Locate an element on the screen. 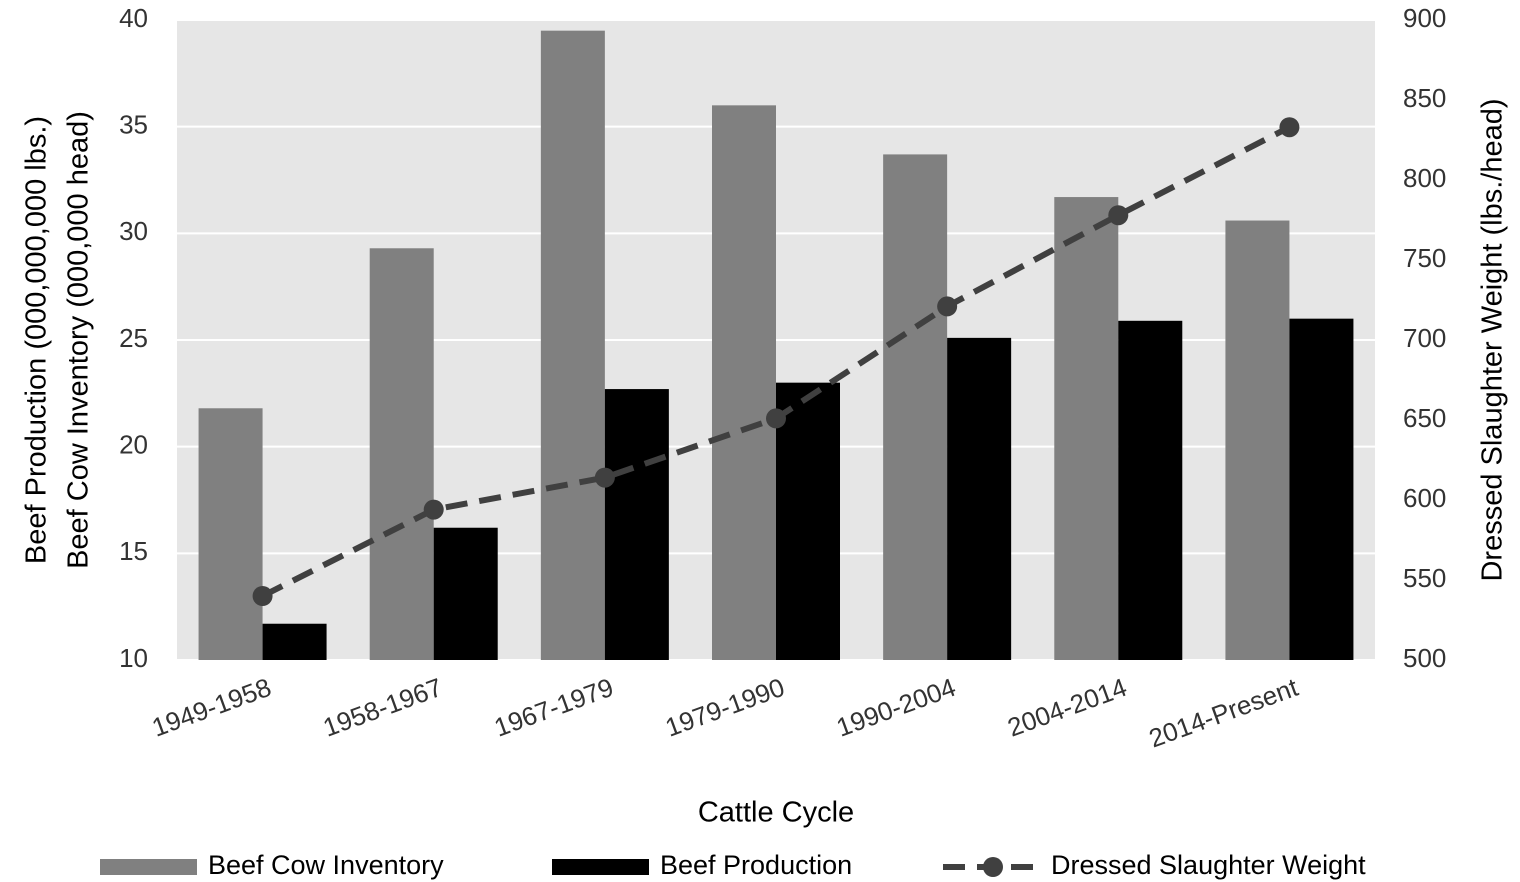  y-tick-label: 15 is located at coordinates (133, 551).